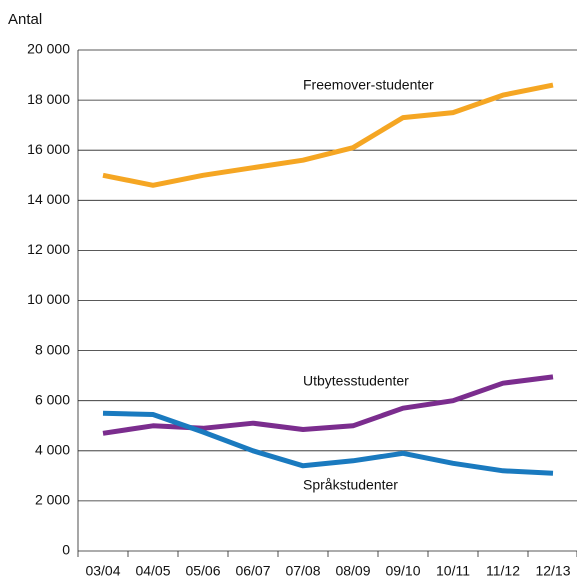 The image size is (577, 577). What do you see at coordinates (52, 450) in the screenshot?
I see `y-tick-label: 4 000` at bounding box center [52, 450].